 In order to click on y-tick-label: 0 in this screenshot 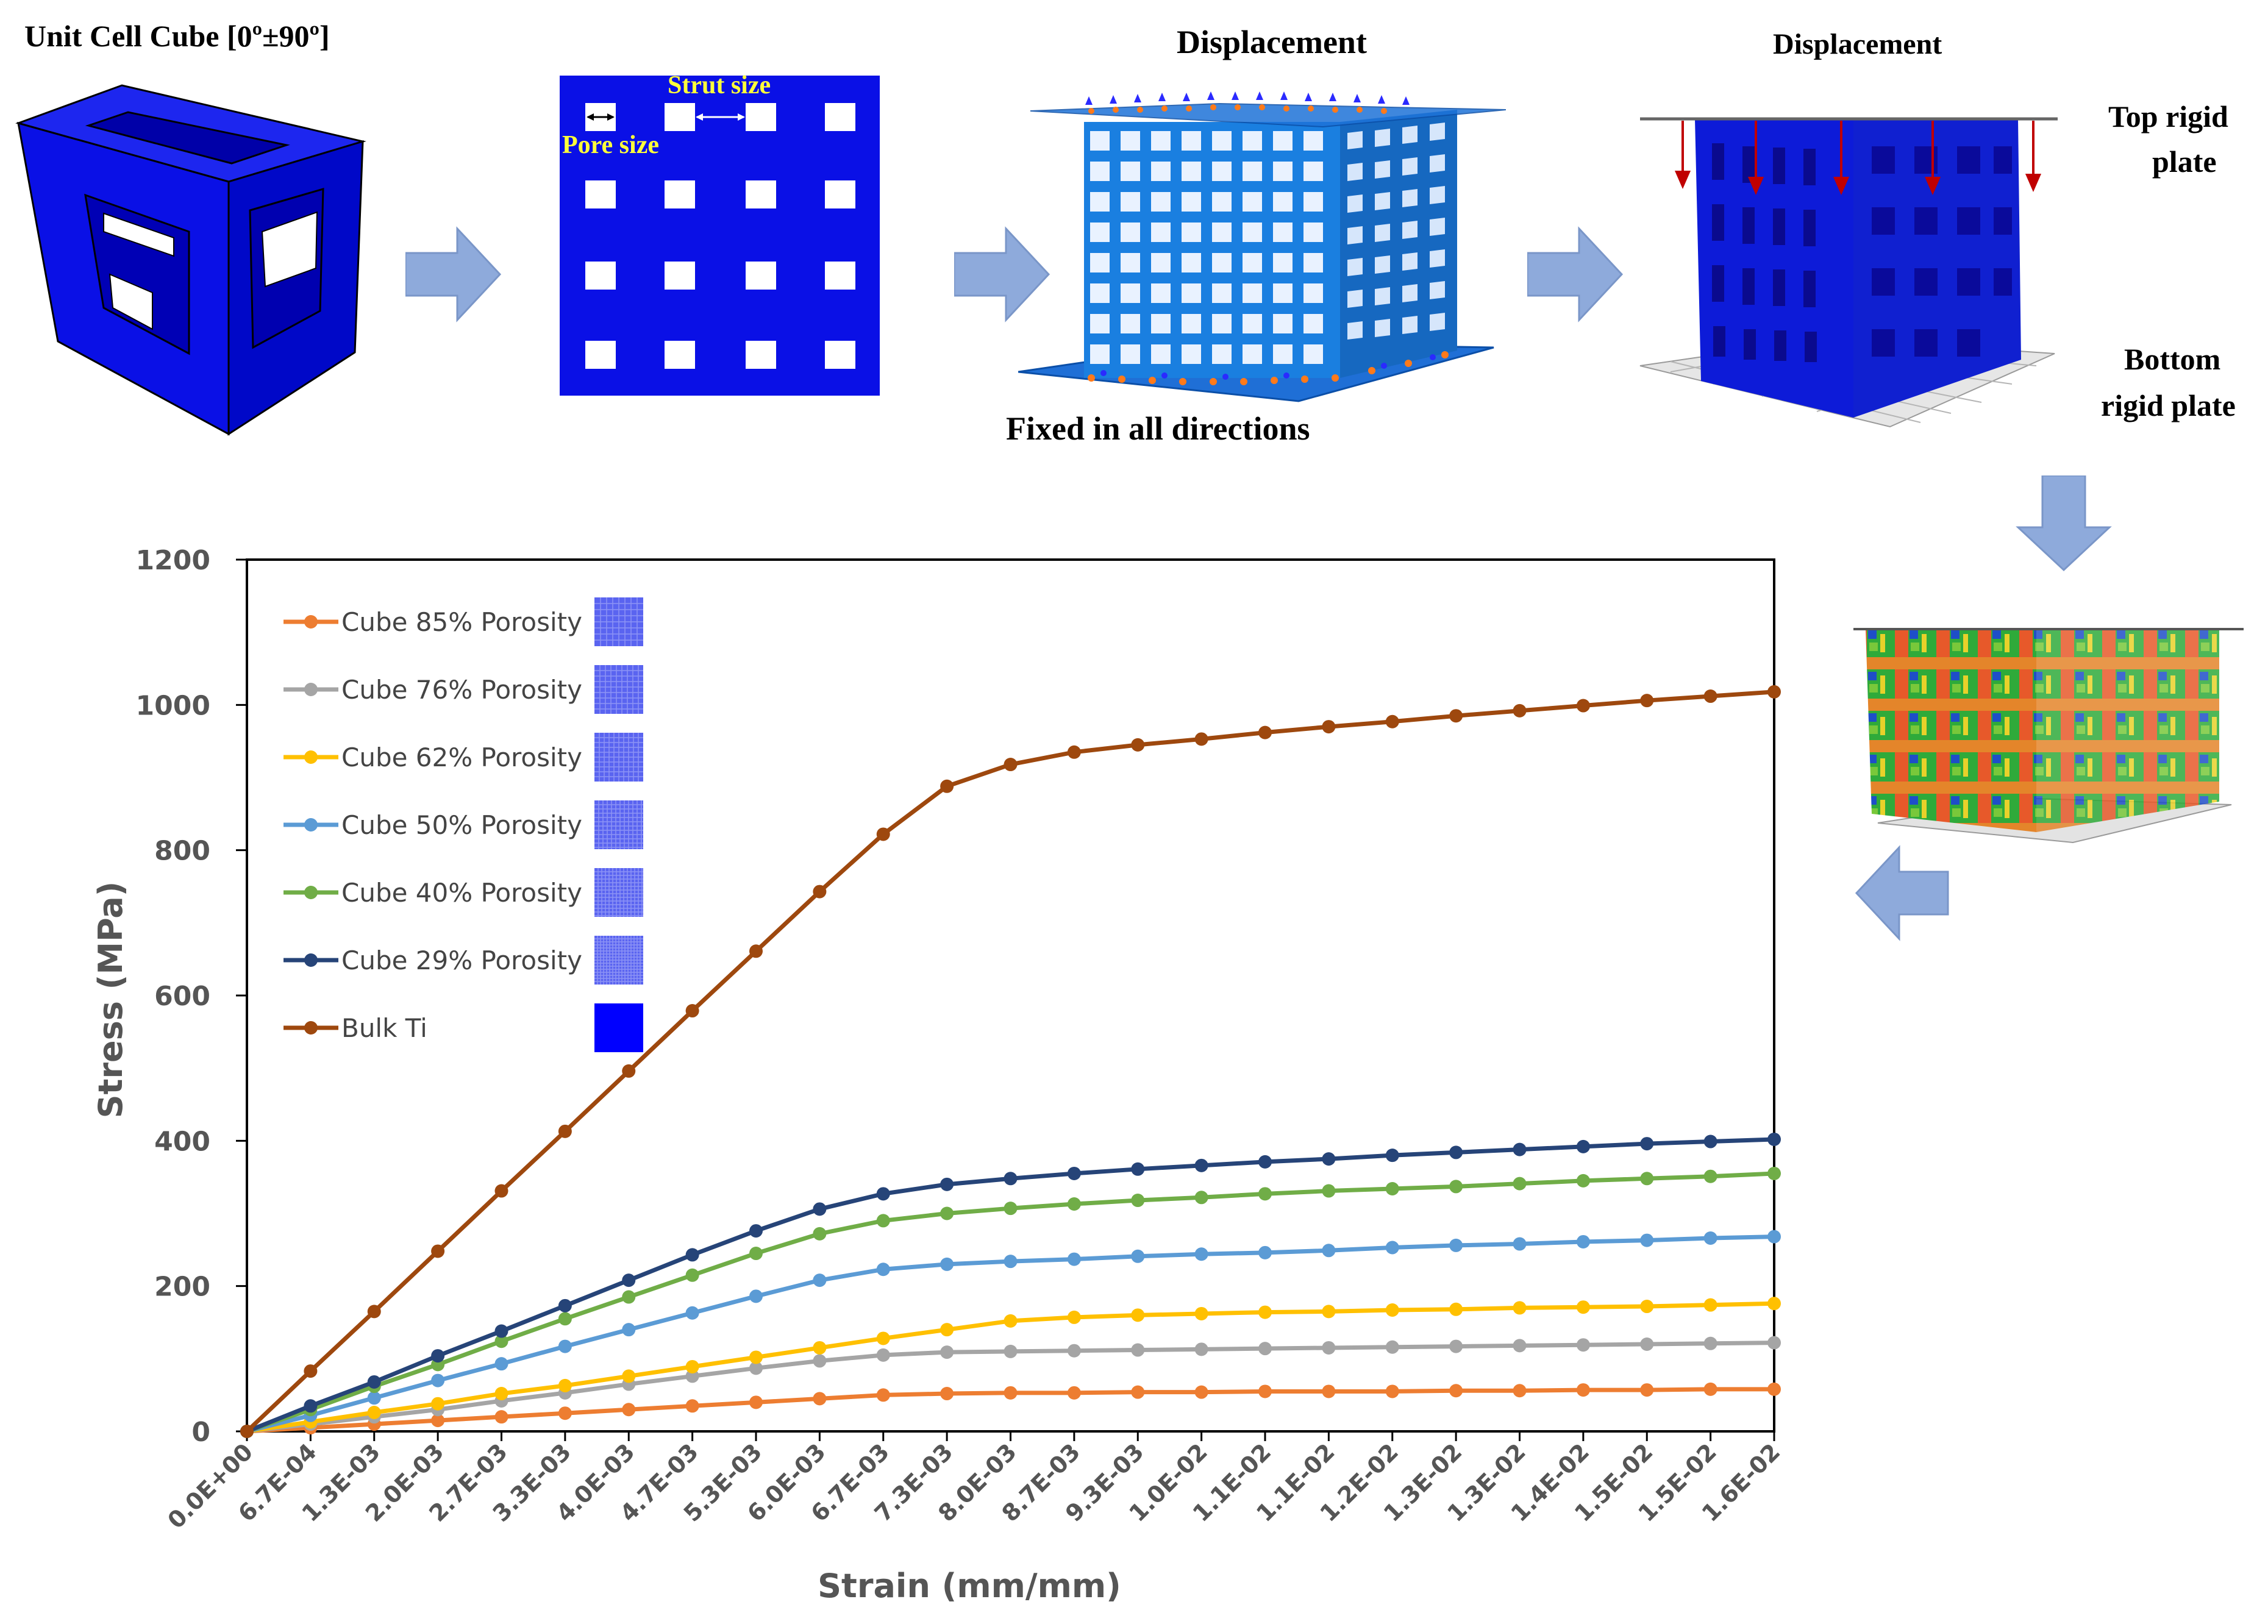, I will do `click(200, 1433)`.